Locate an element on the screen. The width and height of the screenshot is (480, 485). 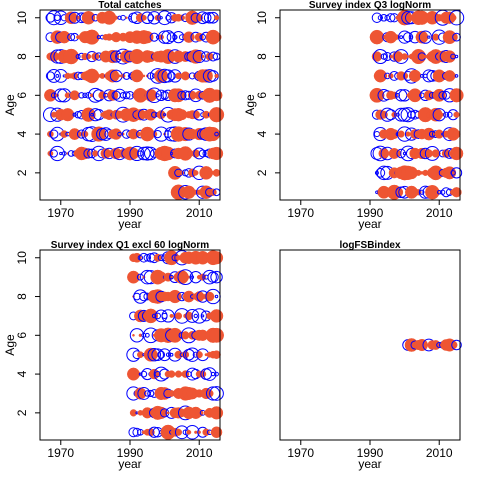
x-axis-label: year is located at coordinates (129, 464).